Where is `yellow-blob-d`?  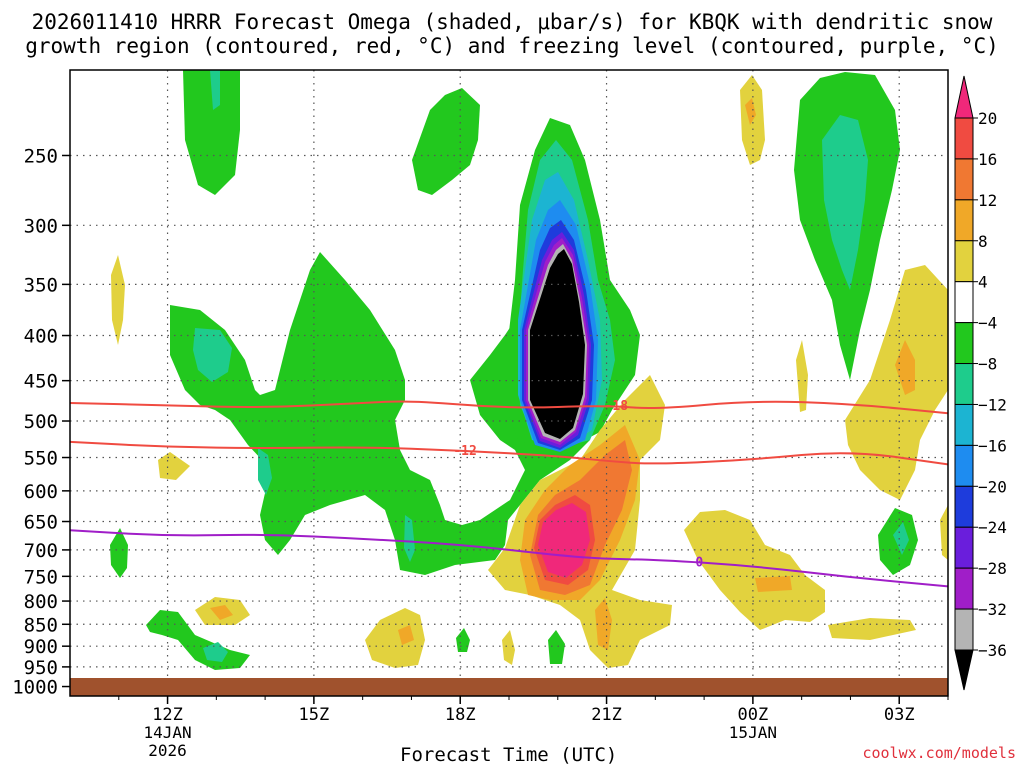
yellow-blob-d is located at coordinates (395, 638).